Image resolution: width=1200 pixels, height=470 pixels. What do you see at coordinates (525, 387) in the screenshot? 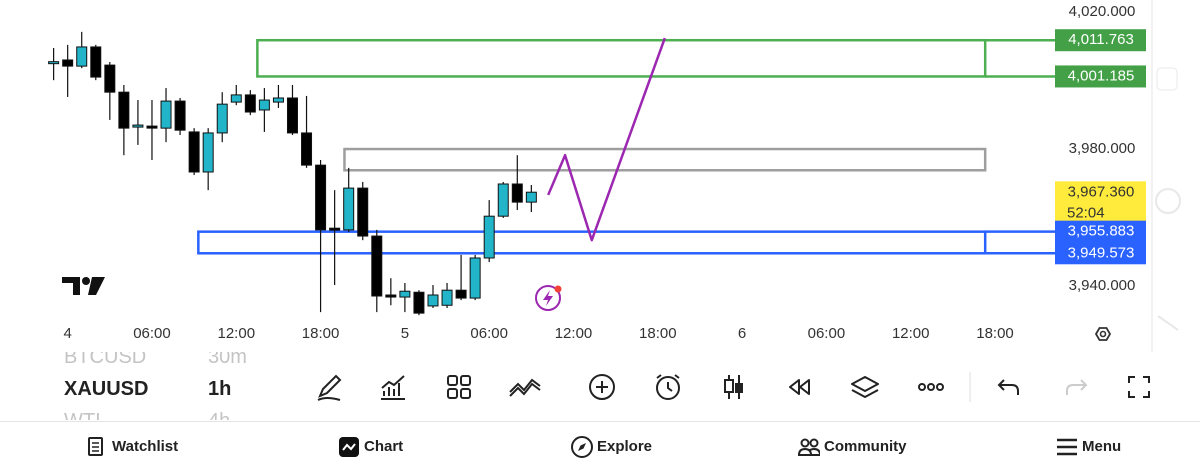
I see `compare-tool` at bounding box center [525, 387].